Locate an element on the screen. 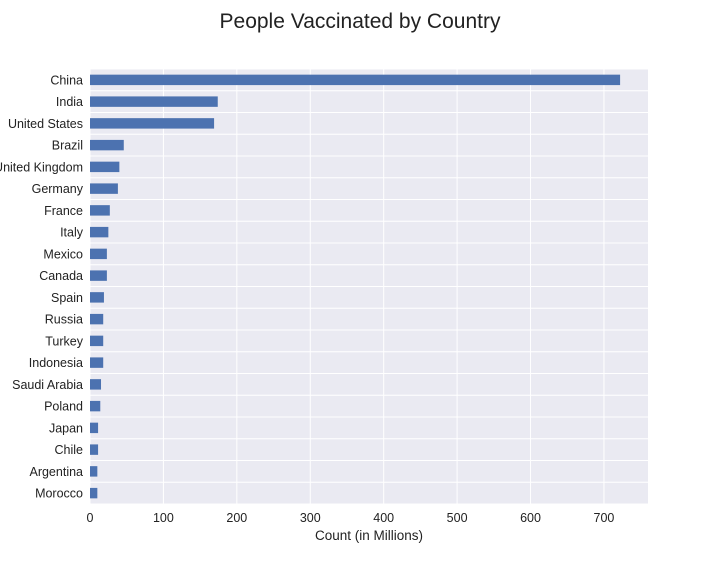  x-tick-label: 0 is located at coordinates (90, 518).